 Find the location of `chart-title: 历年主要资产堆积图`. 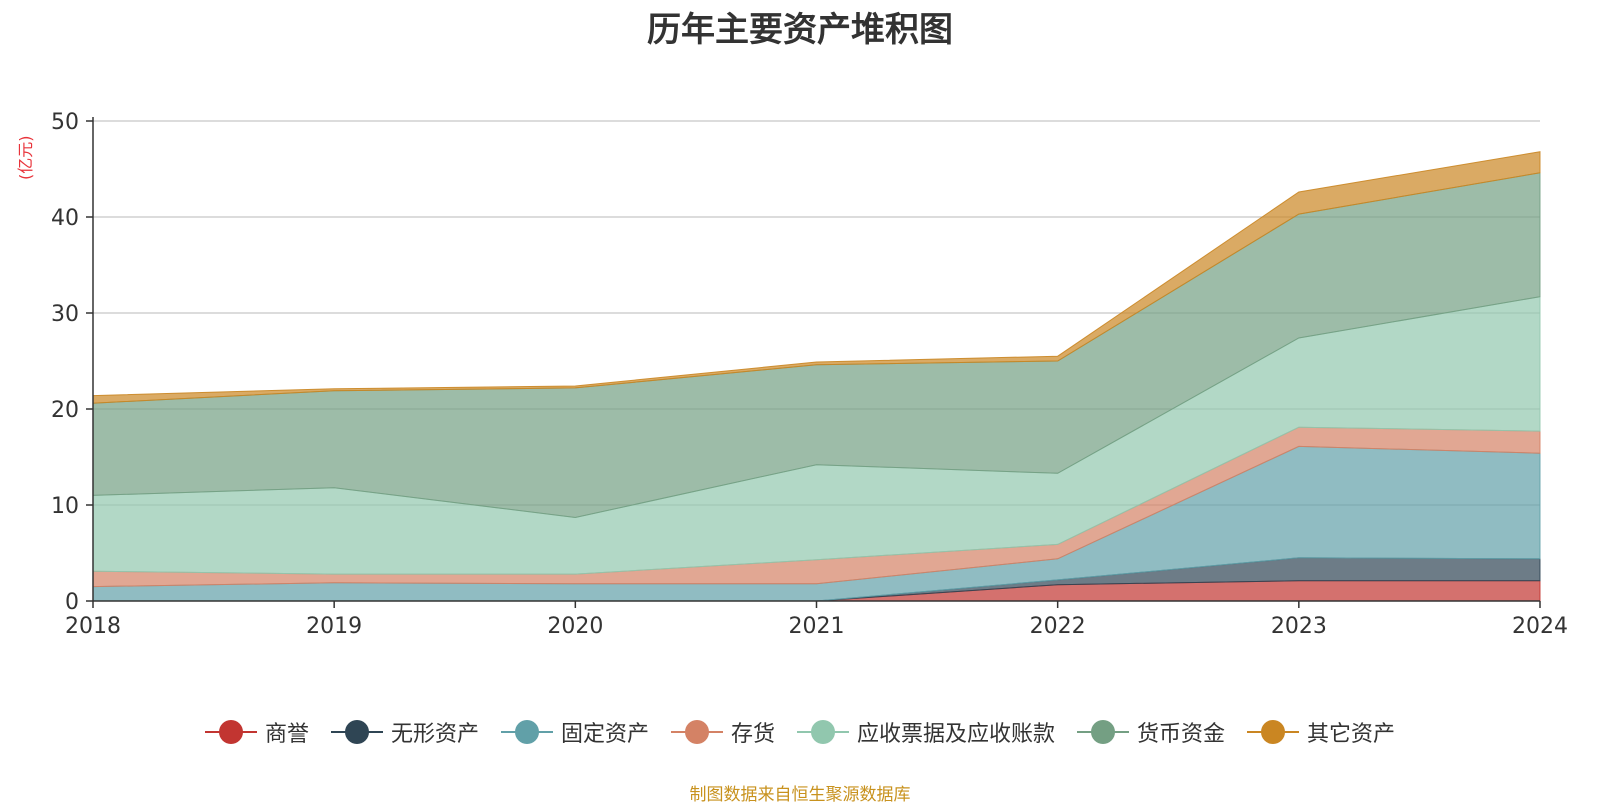

chart-title: 历年主要资产堆积图 is located at coordinates (800, 30).